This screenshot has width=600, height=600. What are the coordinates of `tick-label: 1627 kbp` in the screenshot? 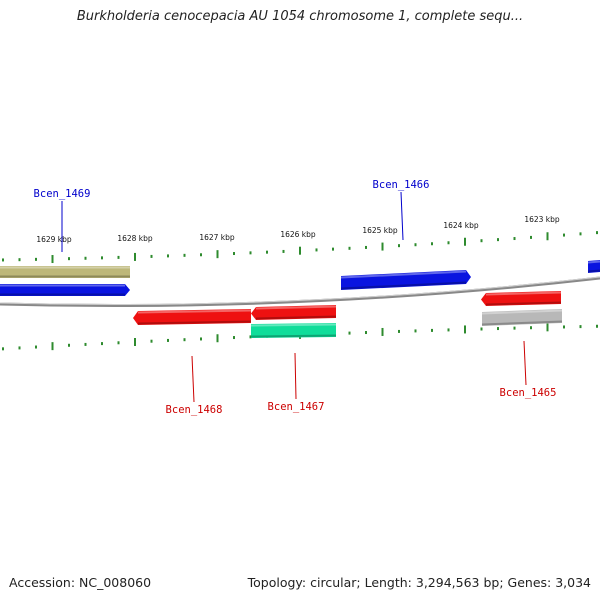 It's located at (217, 237).